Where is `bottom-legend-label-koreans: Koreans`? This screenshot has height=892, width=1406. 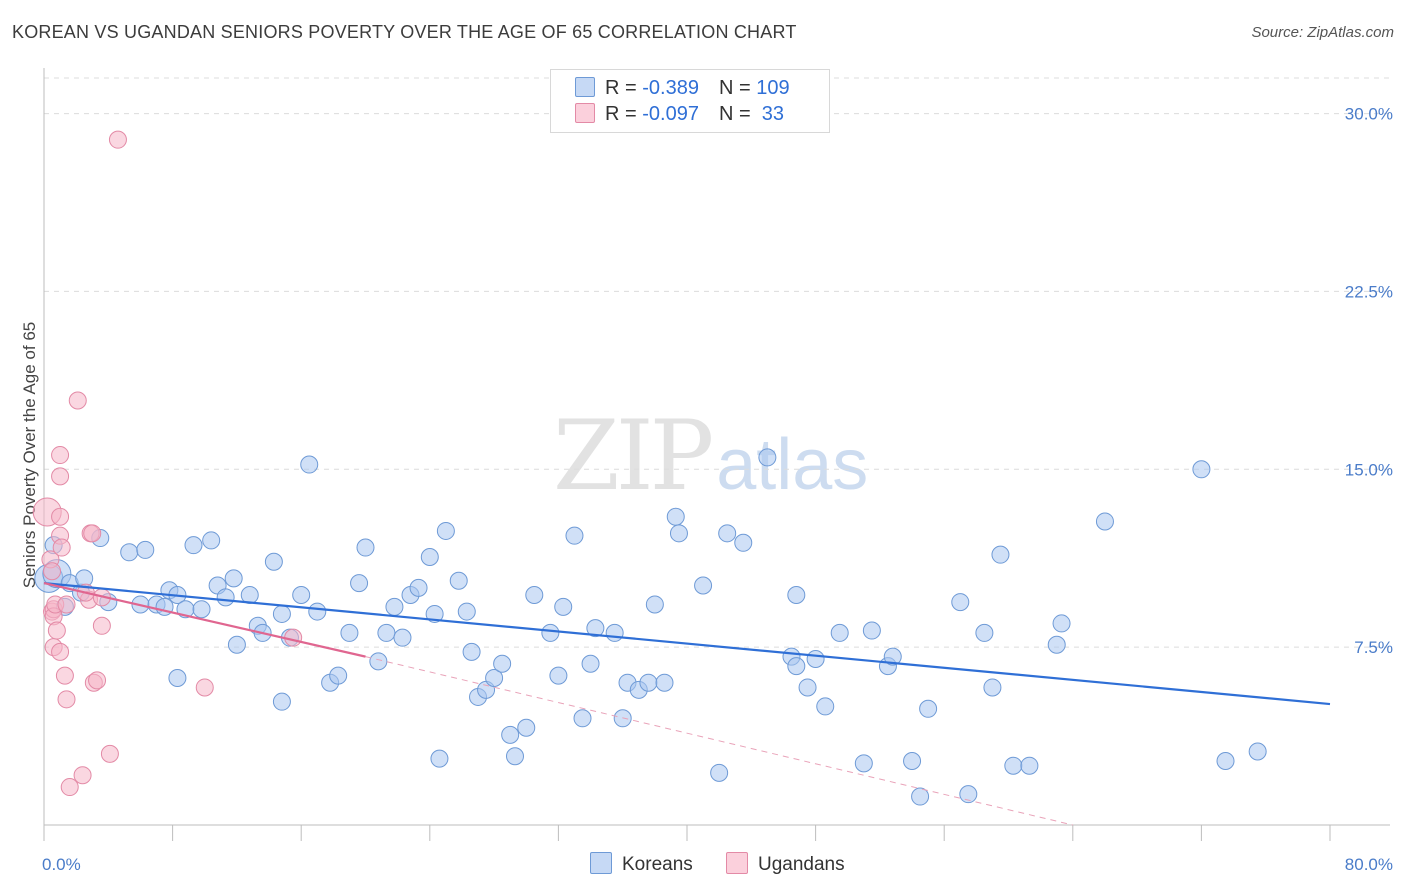 bottom-legend-label-koreans: Koreans is located at coordinates (657, 864).